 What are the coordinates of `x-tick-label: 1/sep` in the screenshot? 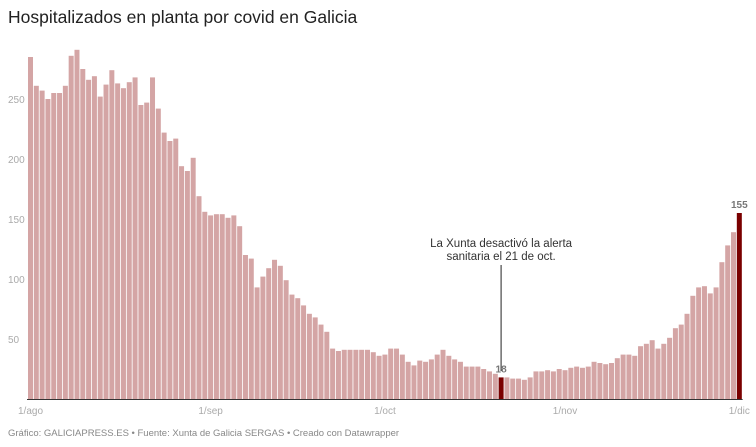 It's located at (210, 411).